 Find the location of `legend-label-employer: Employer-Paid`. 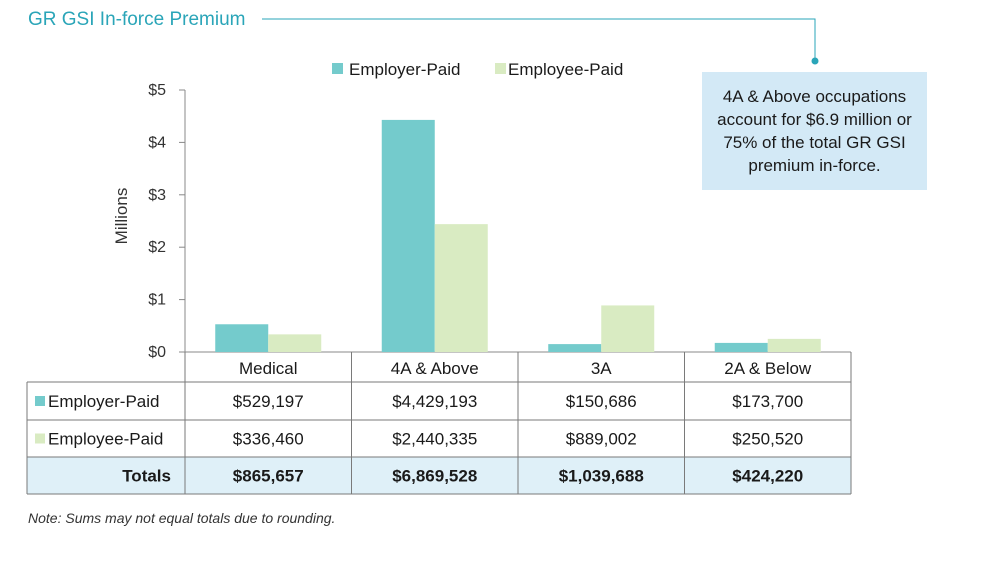

legend-label-employer: Employer-Paid is located at coordinates (405, 69).